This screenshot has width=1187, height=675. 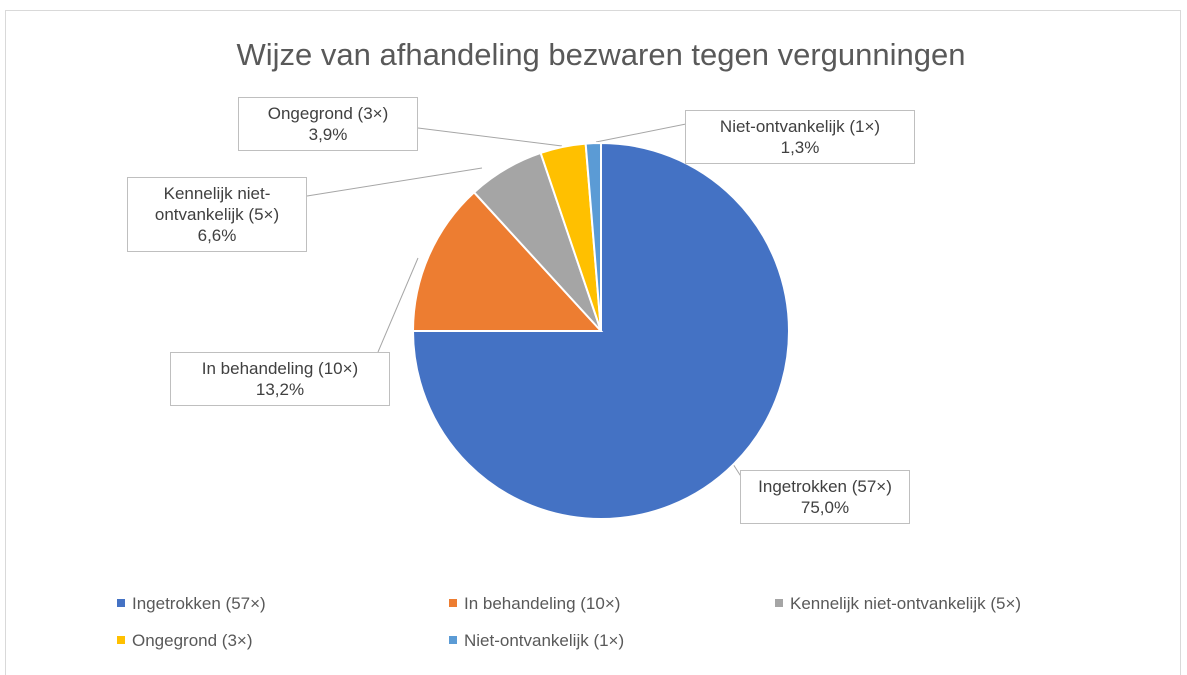 What do you see at coordinates (542, 603) in the screenshot?
I see `legend-label: In behandeling (10×)` at bounding box center [542, 603].